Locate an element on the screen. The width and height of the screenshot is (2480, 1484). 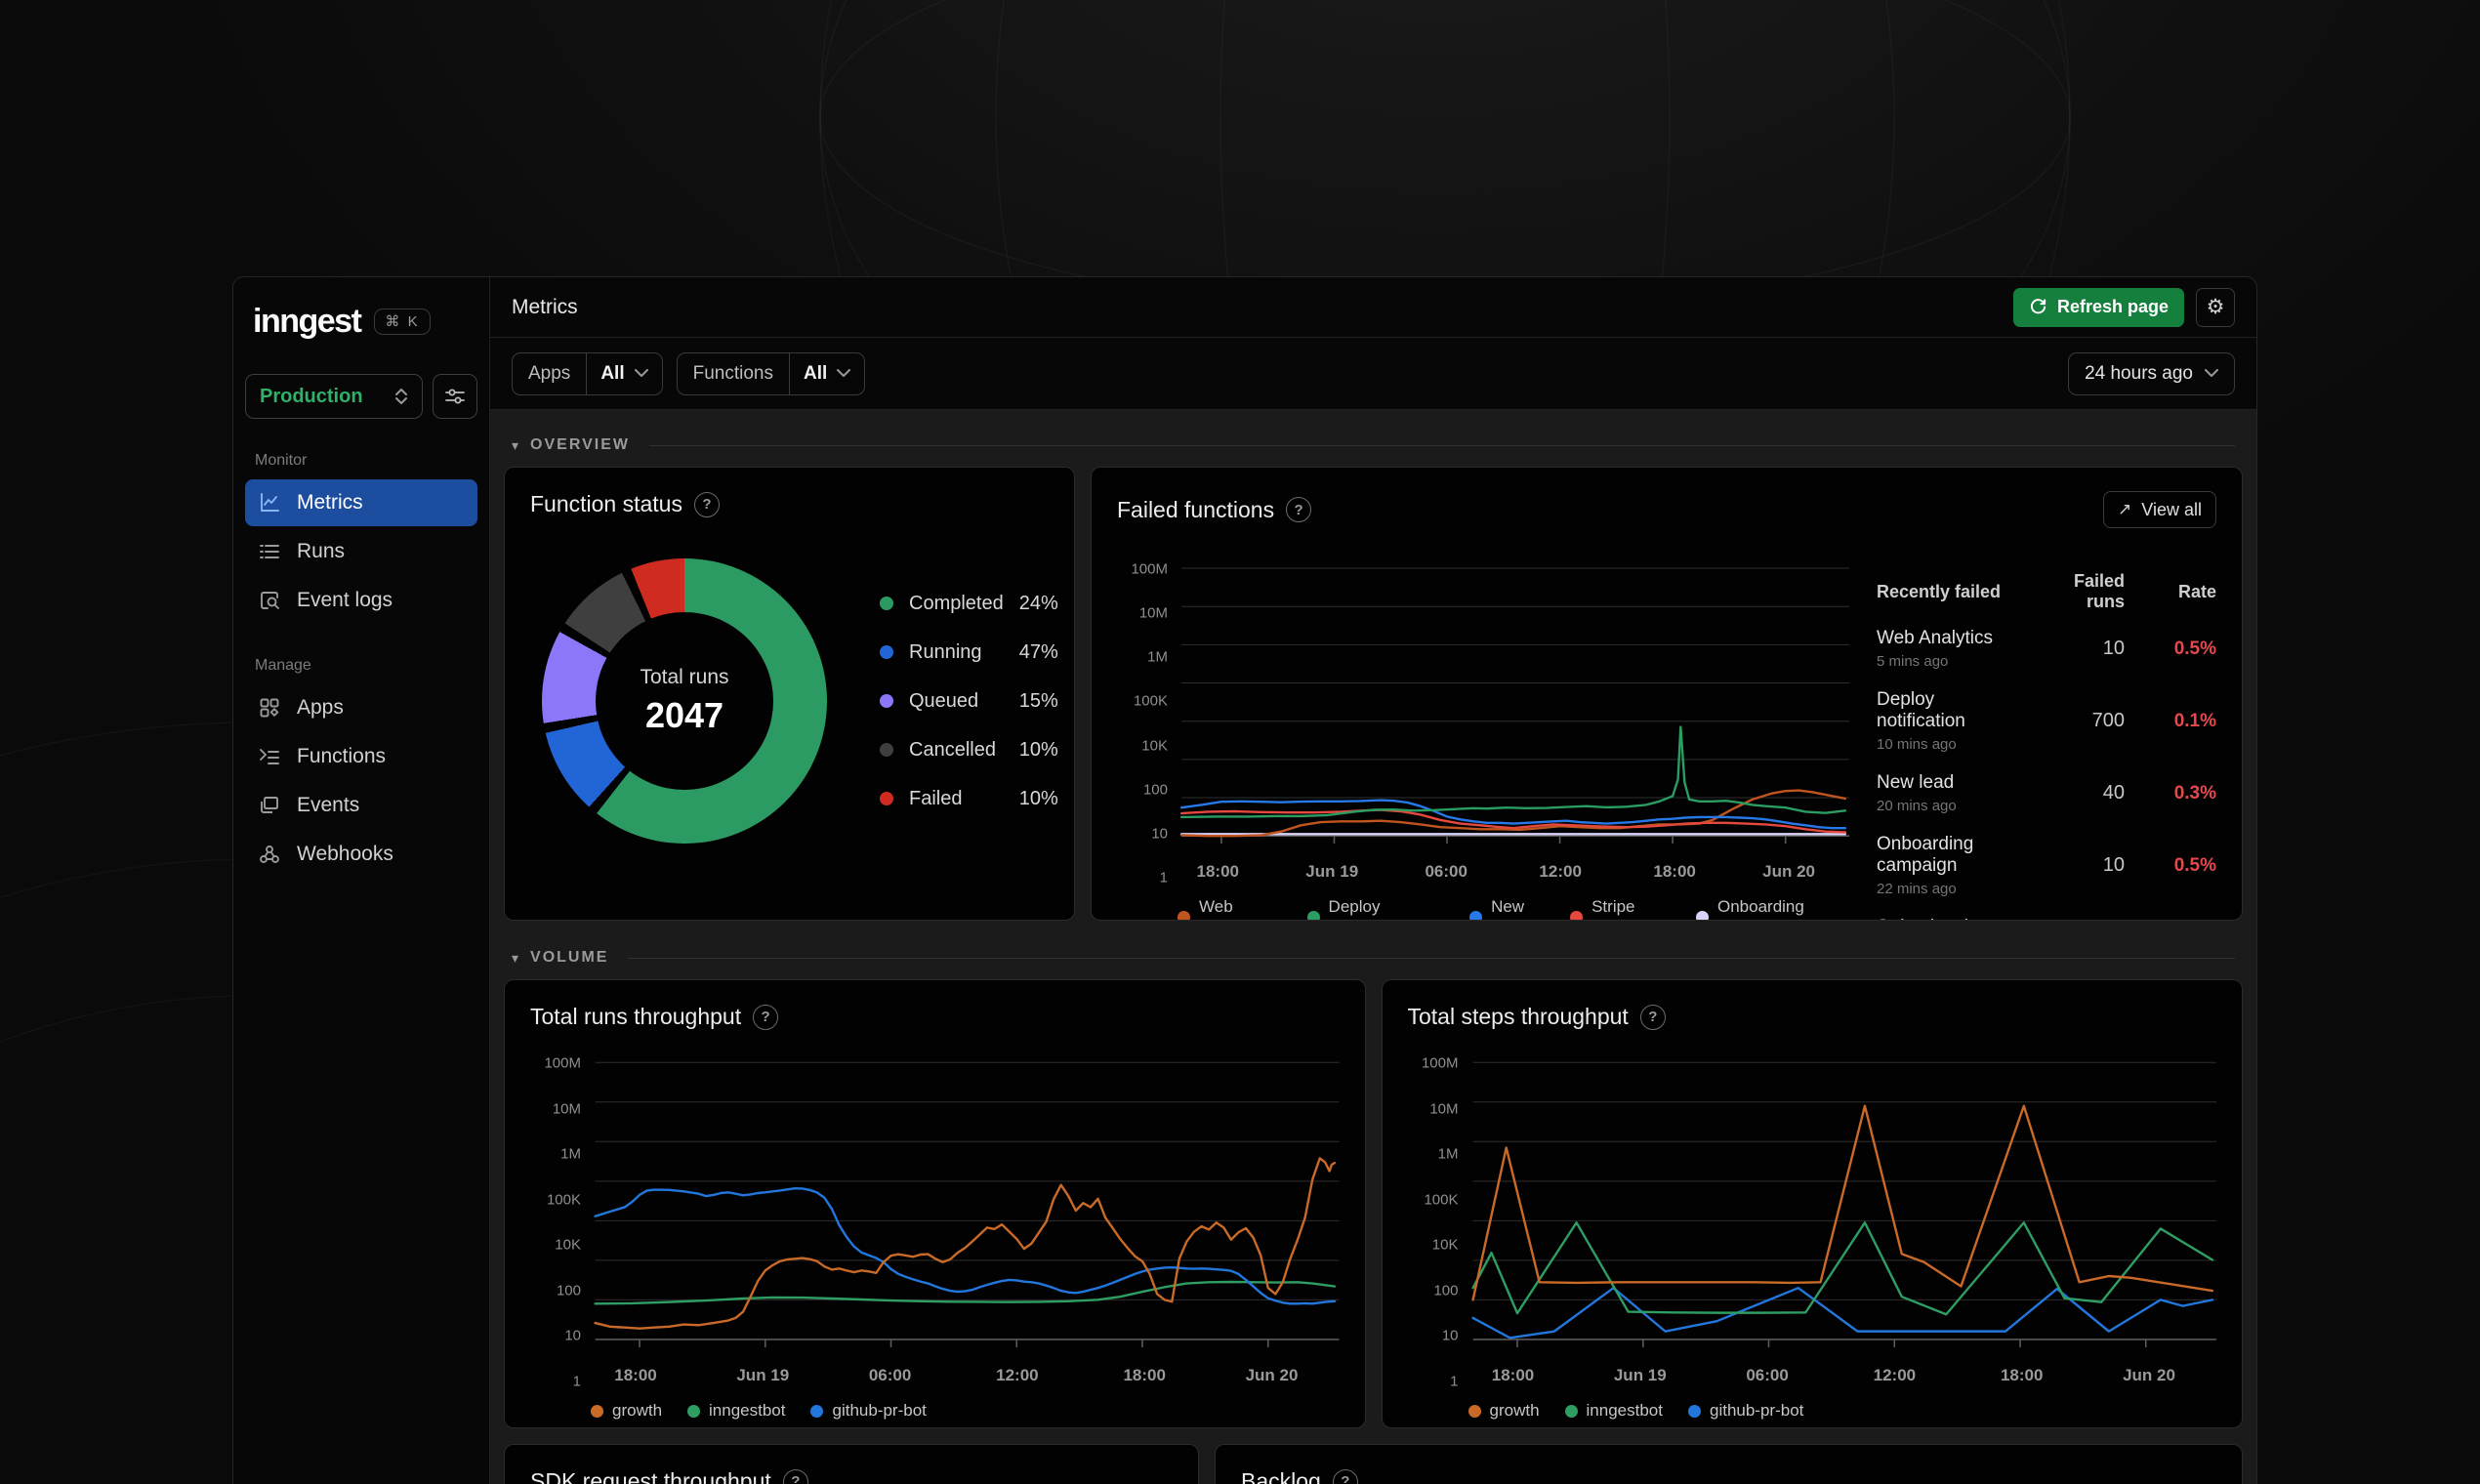
refresh-icon is located at coordinates (2038, 306).